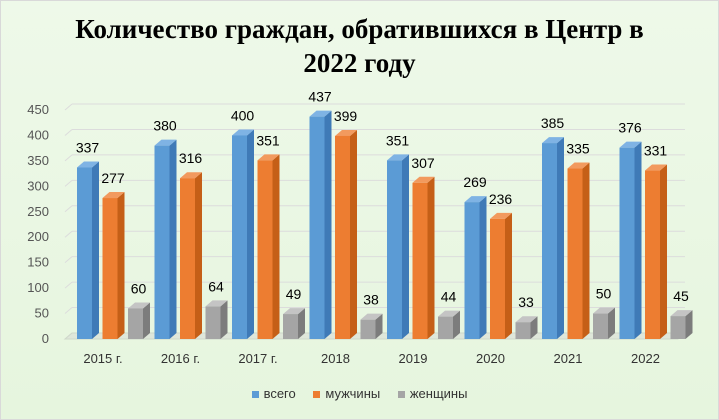 This screenshot has width=719, height=420. What do you see at coordinates (268, 140) in the screenshot?
I see `data-label: 351` at bounding box center [268, 140].